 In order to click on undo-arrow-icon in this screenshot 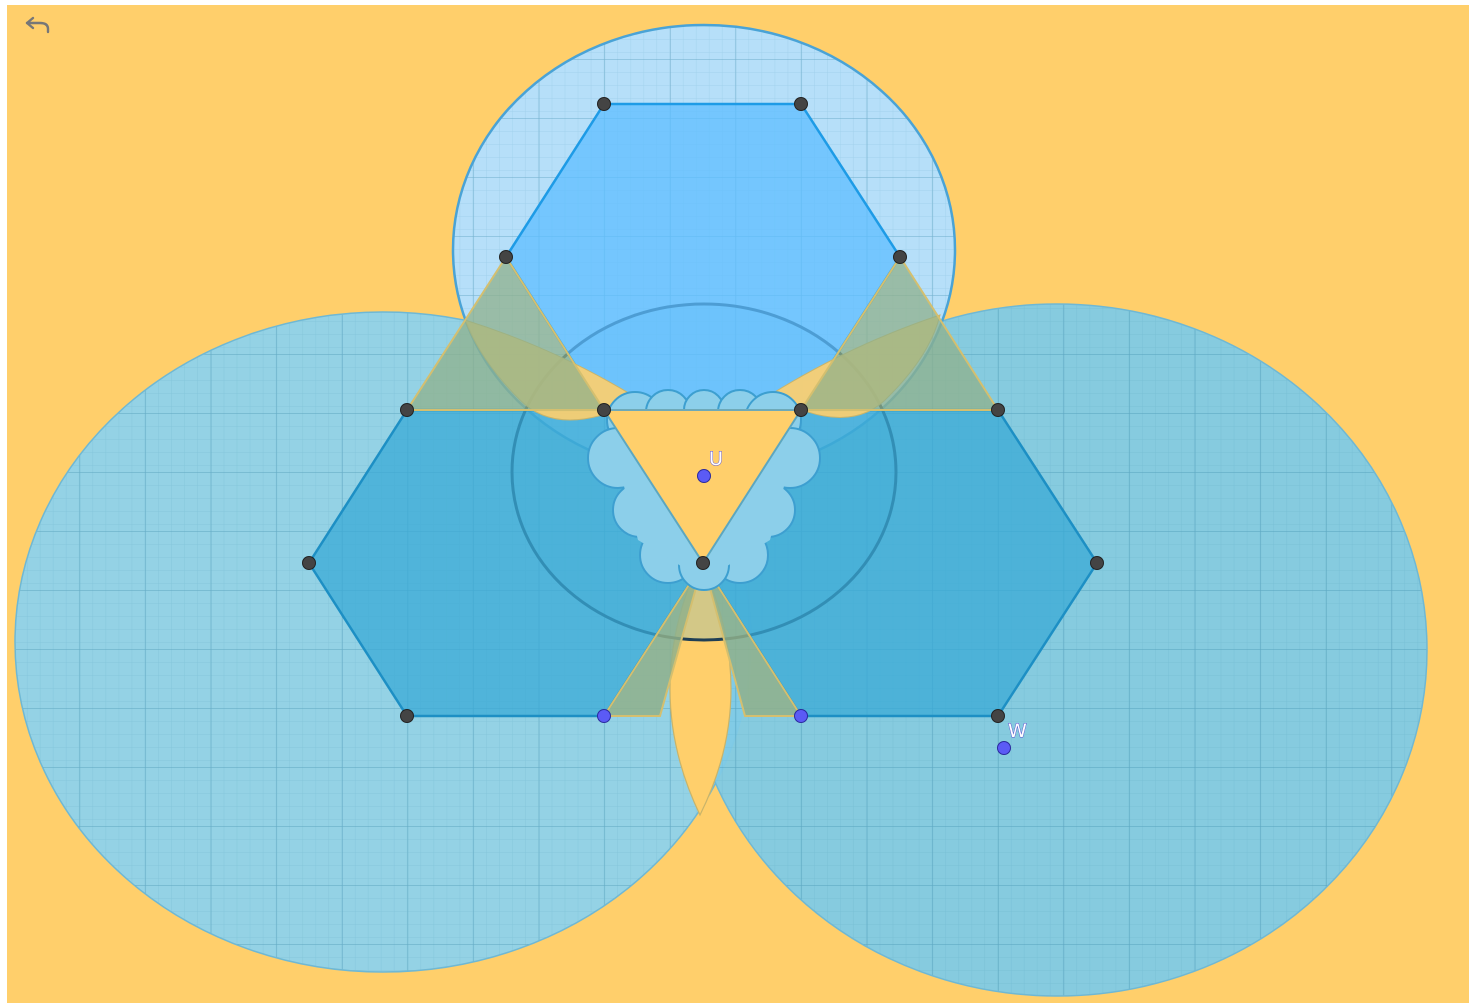, I will do `click(37, 25)`.